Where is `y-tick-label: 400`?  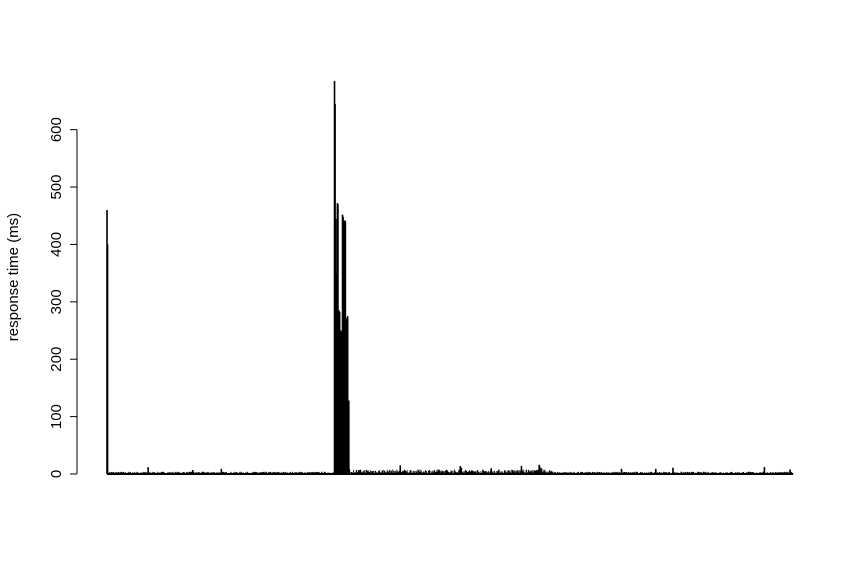 y-tick-label: 400 is located at coordinates (56, 244).